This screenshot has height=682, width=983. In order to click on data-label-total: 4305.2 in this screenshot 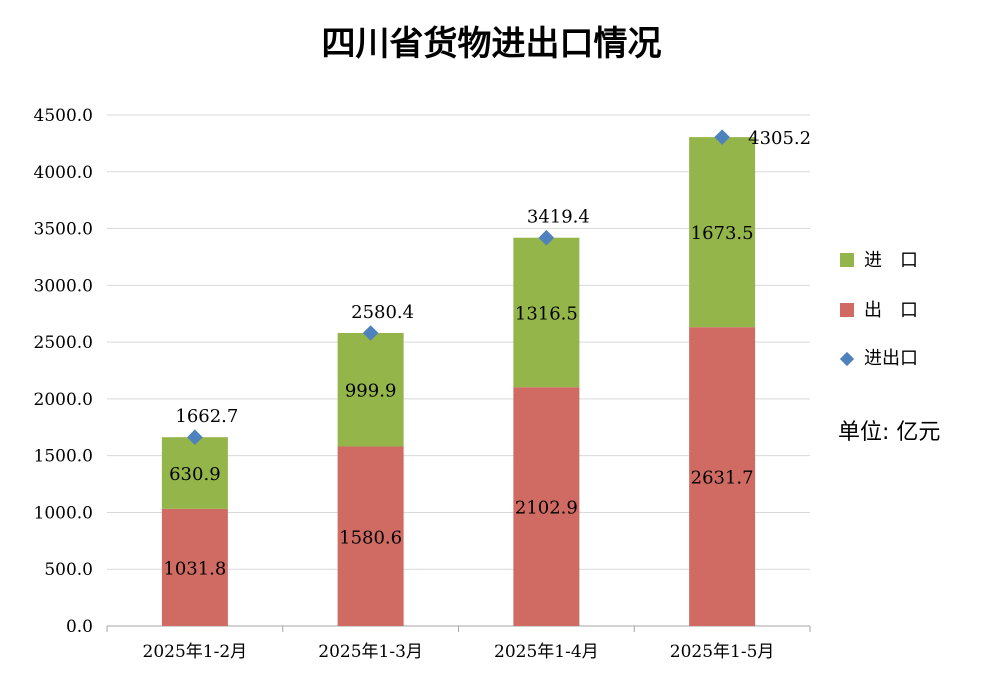, I will do `click(779, 138)`.